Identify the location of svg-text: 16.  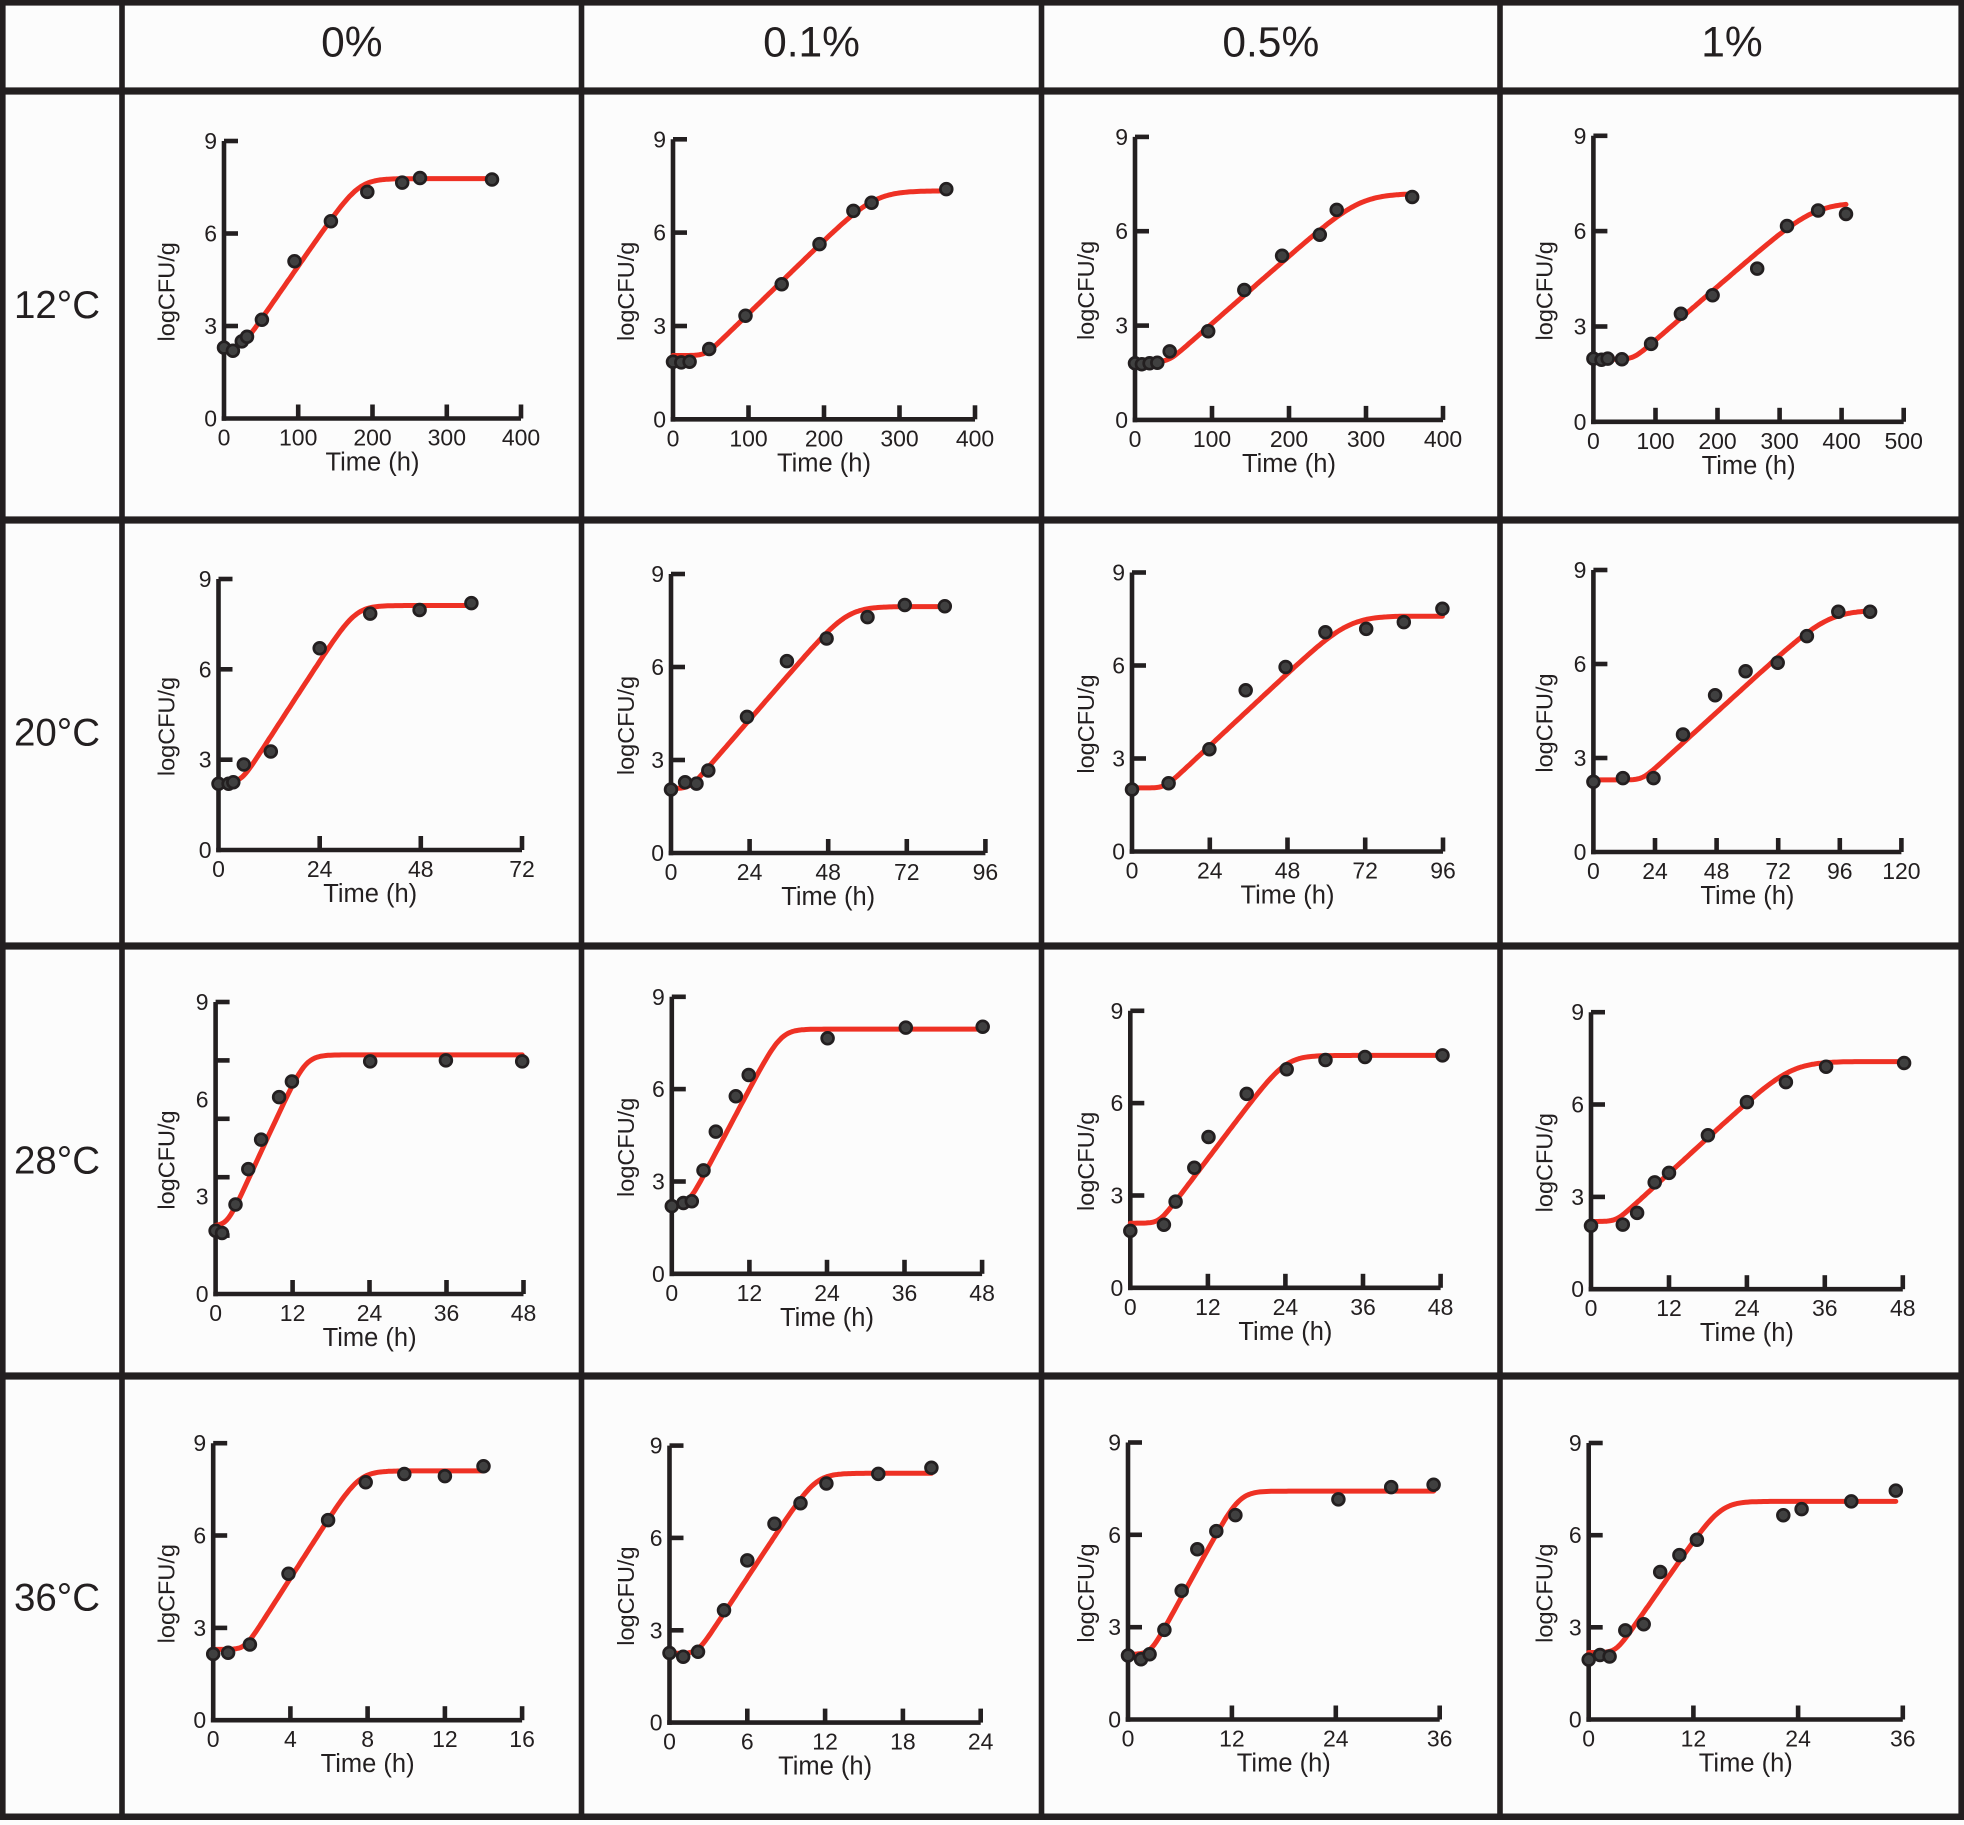
(522, 1739).